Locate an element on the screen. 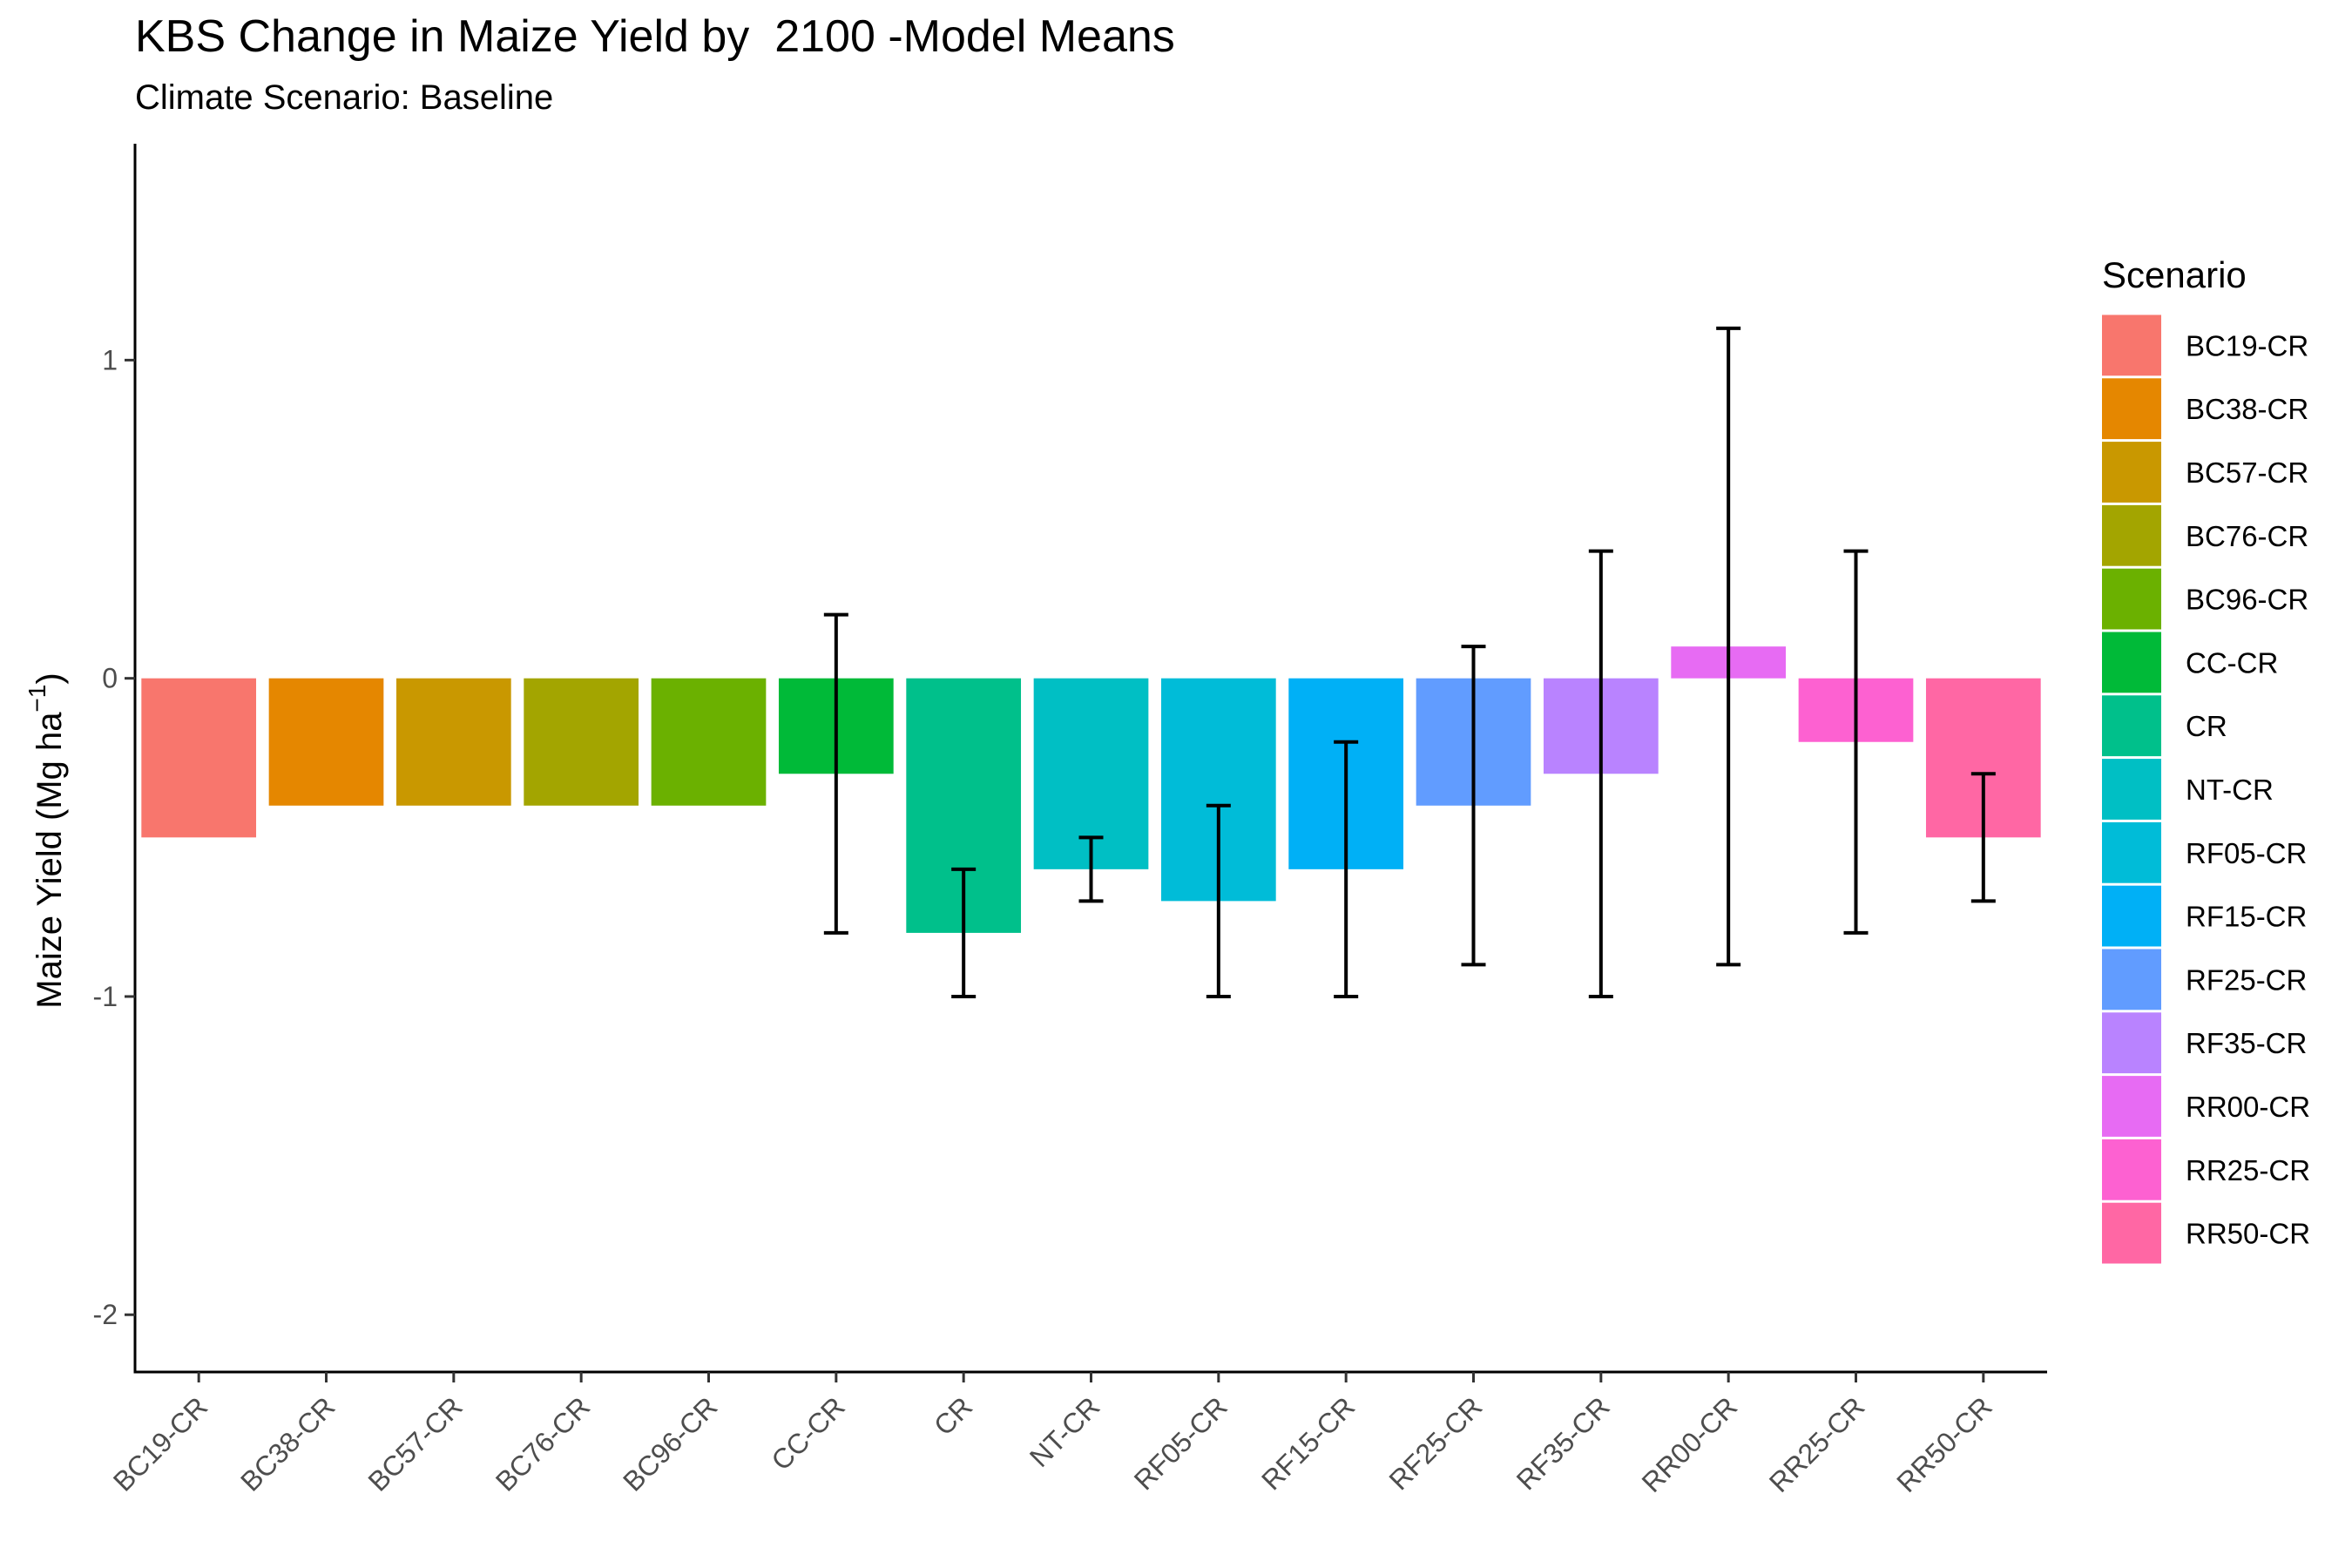 Image resolution: width=2352 pixels, height=1568 pixels. y-ticks: 1 0 -1 -2 is located at coordinates (114, 837).